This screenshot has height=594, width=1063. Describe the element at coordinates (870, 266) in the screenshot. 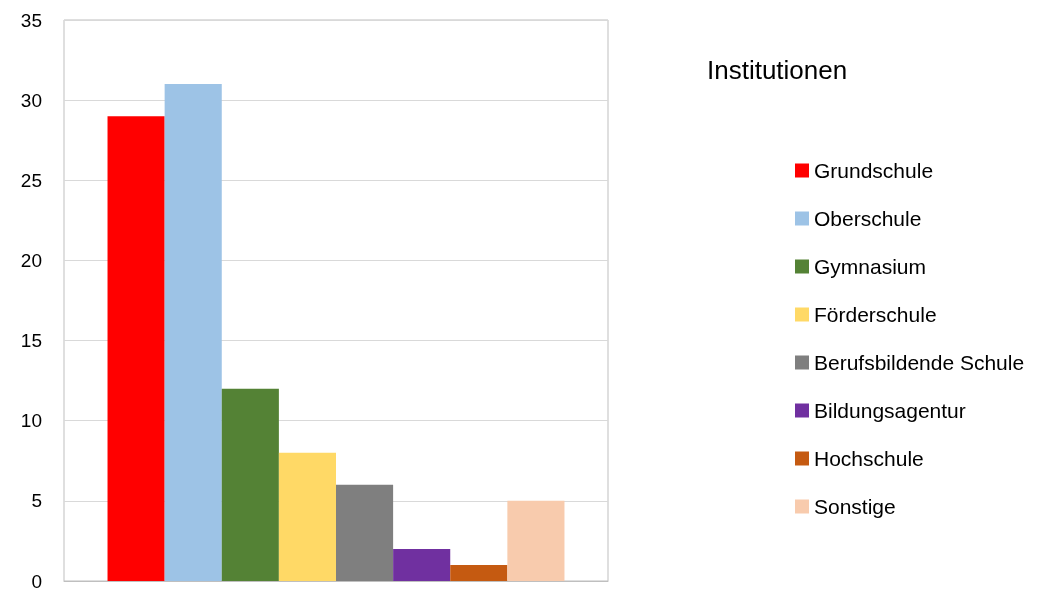

I see `legend-label: Gymnasium` at that location.